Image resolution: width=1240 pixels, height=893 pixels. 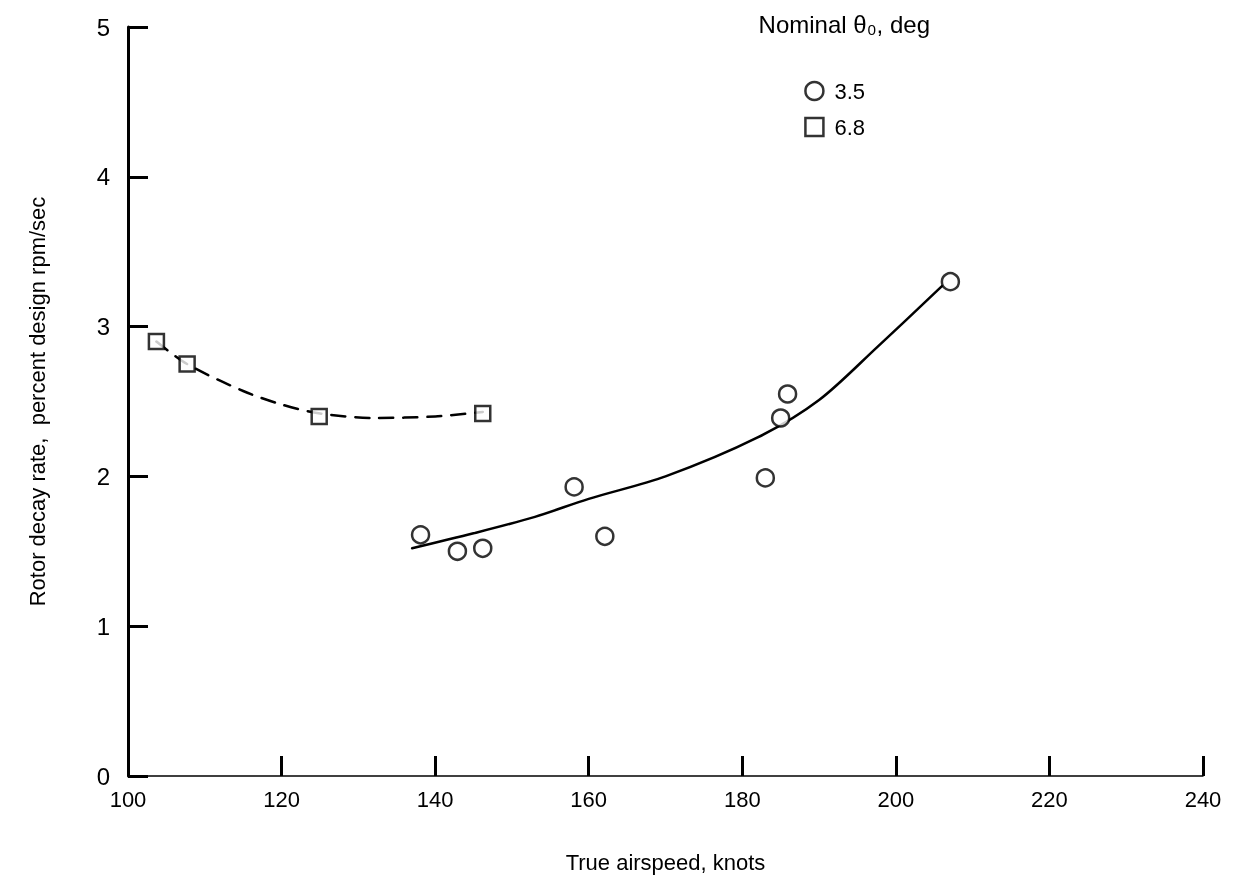 What do you see at coordinates (128, 799) in the screenshot?
I see `x-tick-label: 100` at bounding box center [128, 799].